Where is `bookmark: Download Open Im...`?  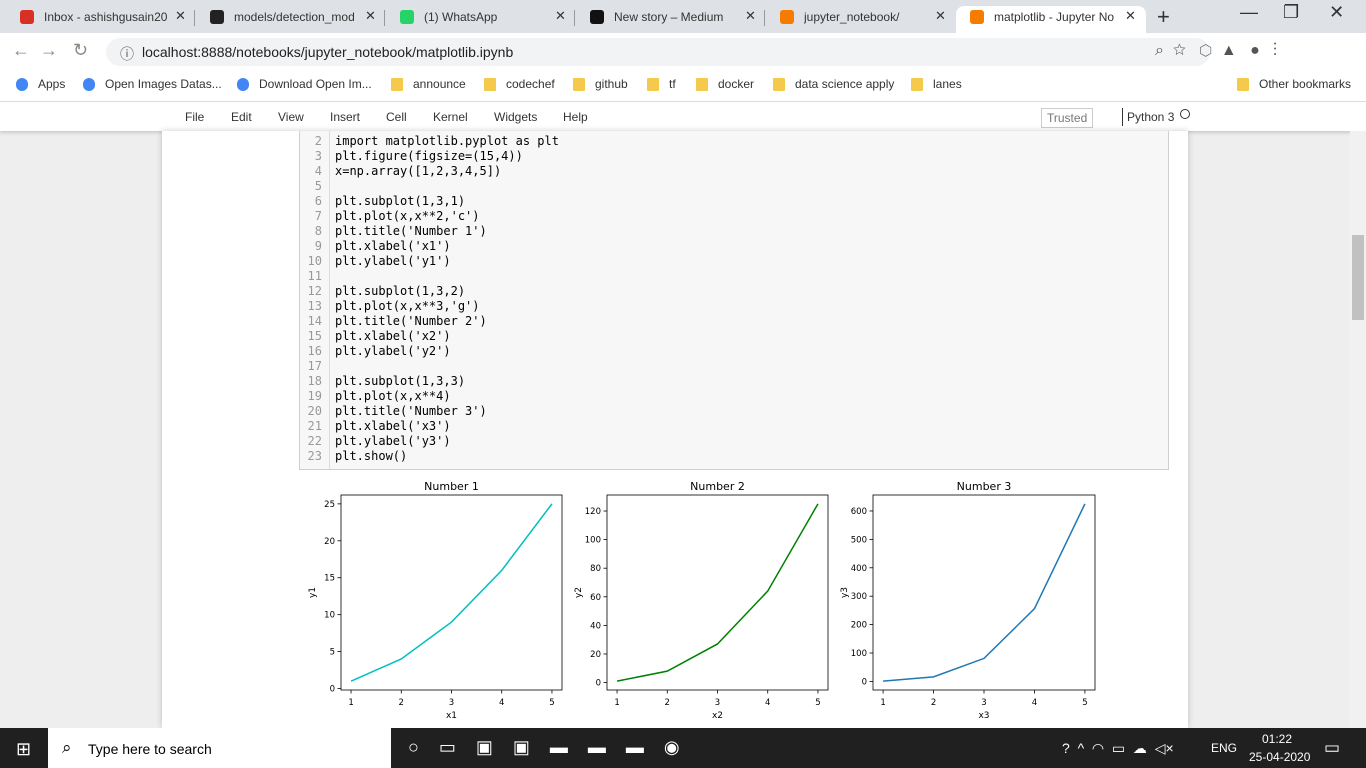
bookmark: Download Open Im... is located at coordinates (315, 84).